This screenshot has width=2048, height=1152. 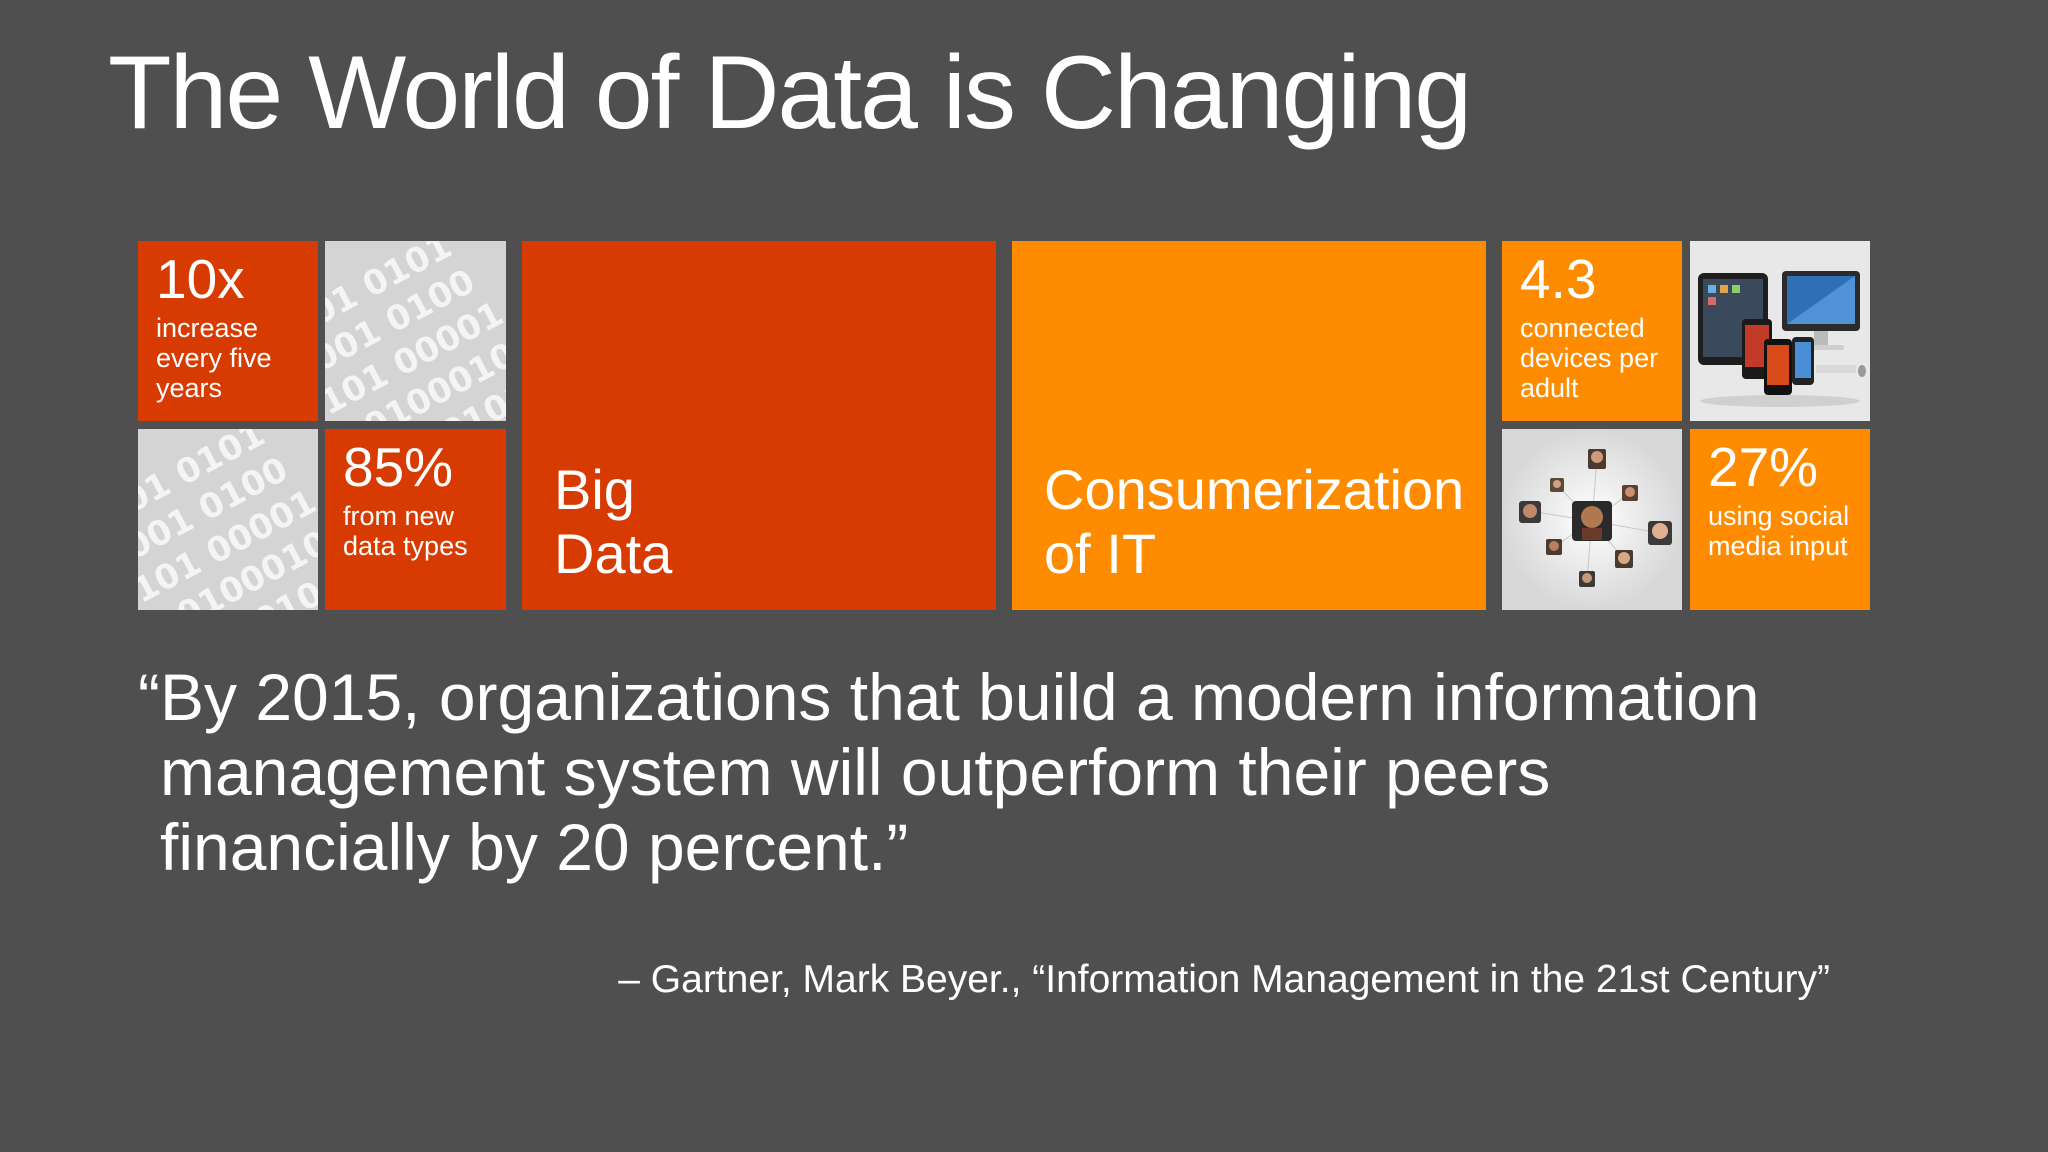 I want to click on devices-icon, so click(x=1782, y=339).